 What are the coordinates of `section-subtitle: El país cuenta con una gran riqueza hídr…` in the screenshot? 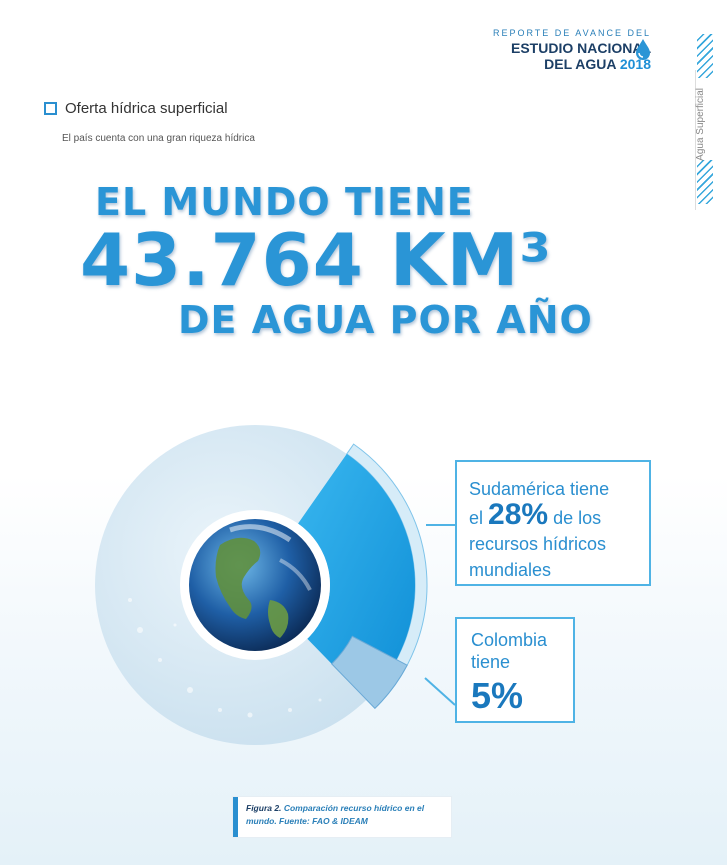 It's located at (158, 138).